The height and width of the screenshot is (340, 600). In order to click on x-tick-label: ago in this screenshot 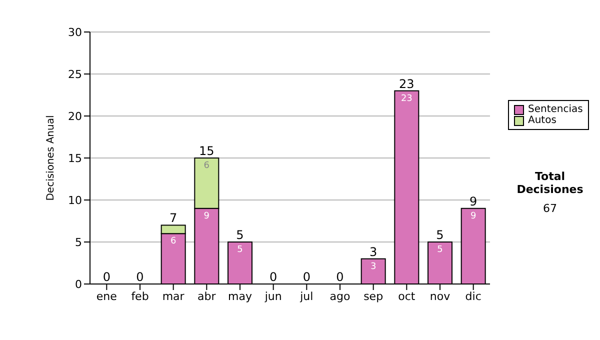, I will do `click(340, 296)`.